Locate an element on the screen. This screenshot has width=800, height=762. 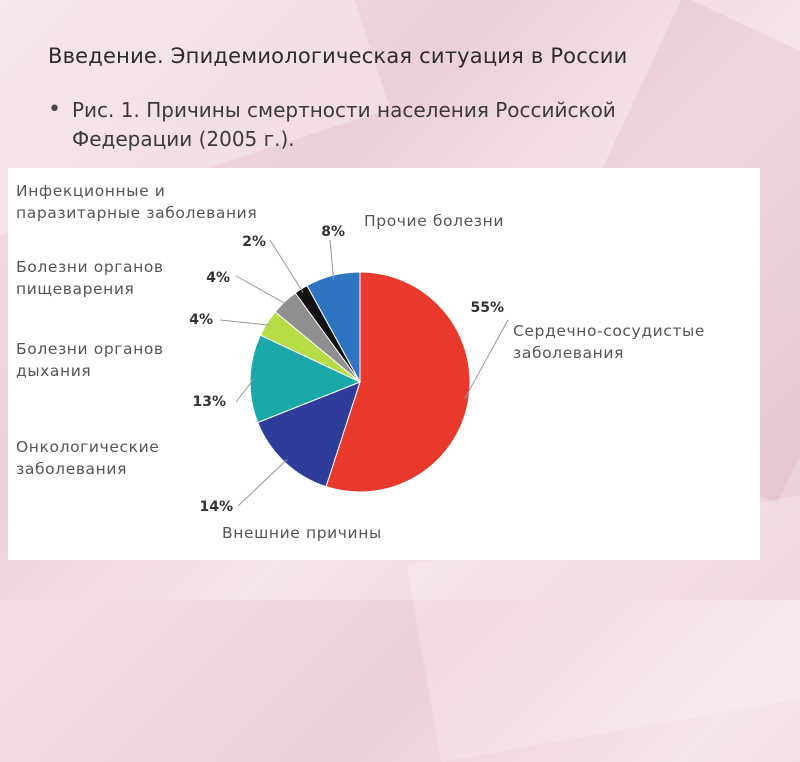
slice-category-label-line: Сердечно-сосудистые is located at coordinates (609, 331).